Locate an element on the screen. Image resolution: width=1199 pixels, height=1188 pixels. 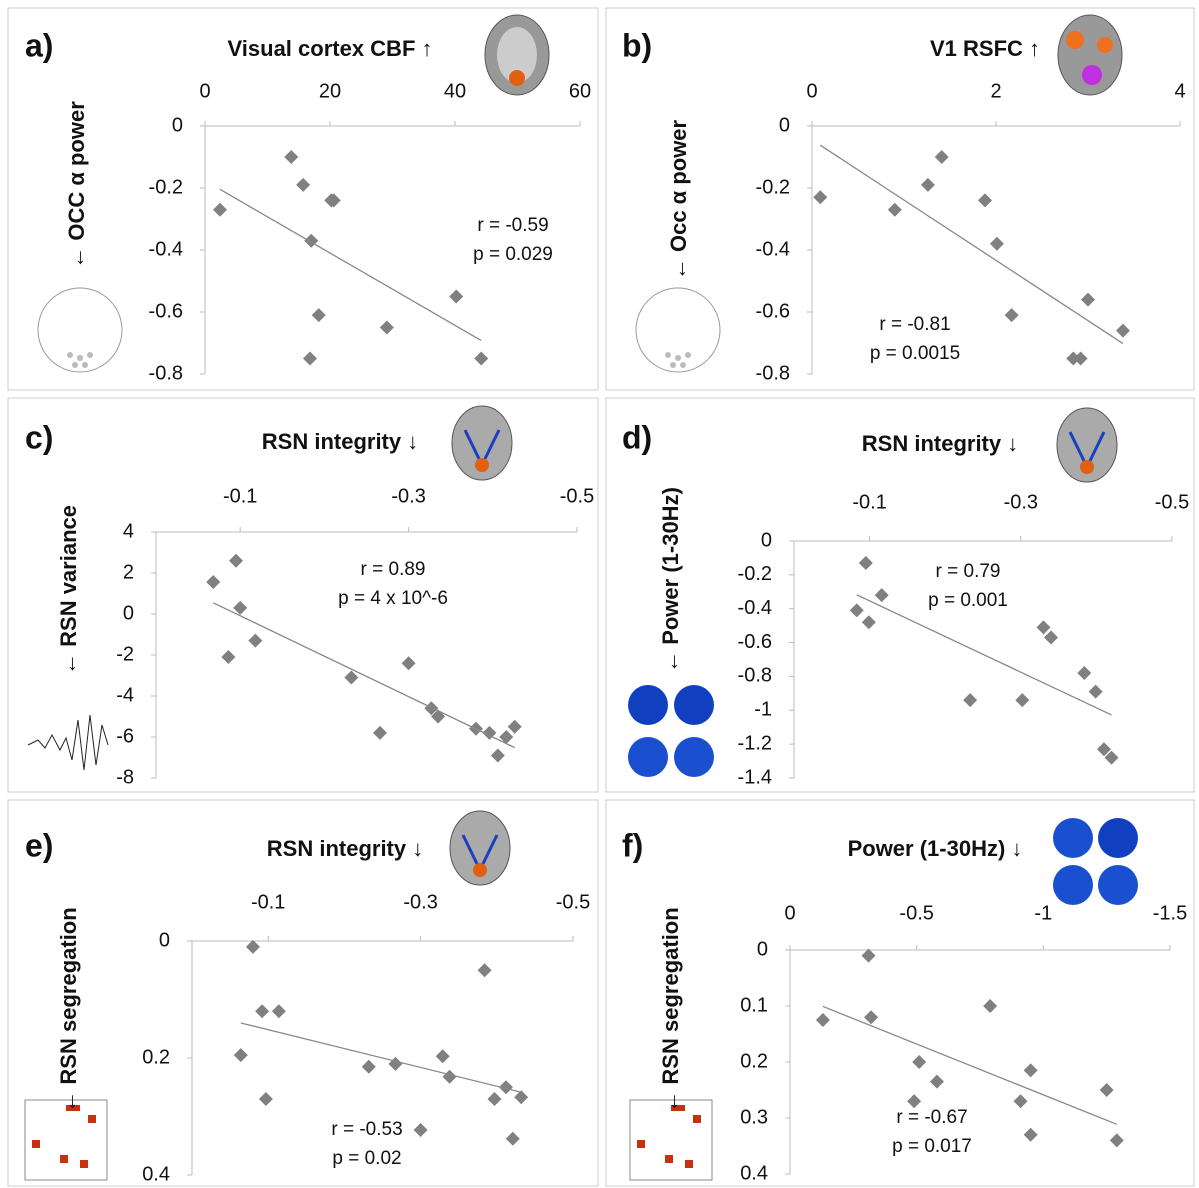
panel-label: e) is located at coordinates (39, 845).